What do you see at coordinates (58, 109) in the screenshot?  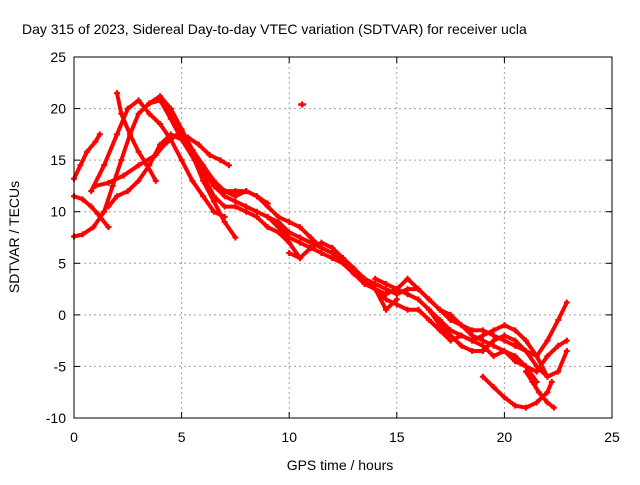 I see `y-tick-label: 20` at bounding box center [58, 109].